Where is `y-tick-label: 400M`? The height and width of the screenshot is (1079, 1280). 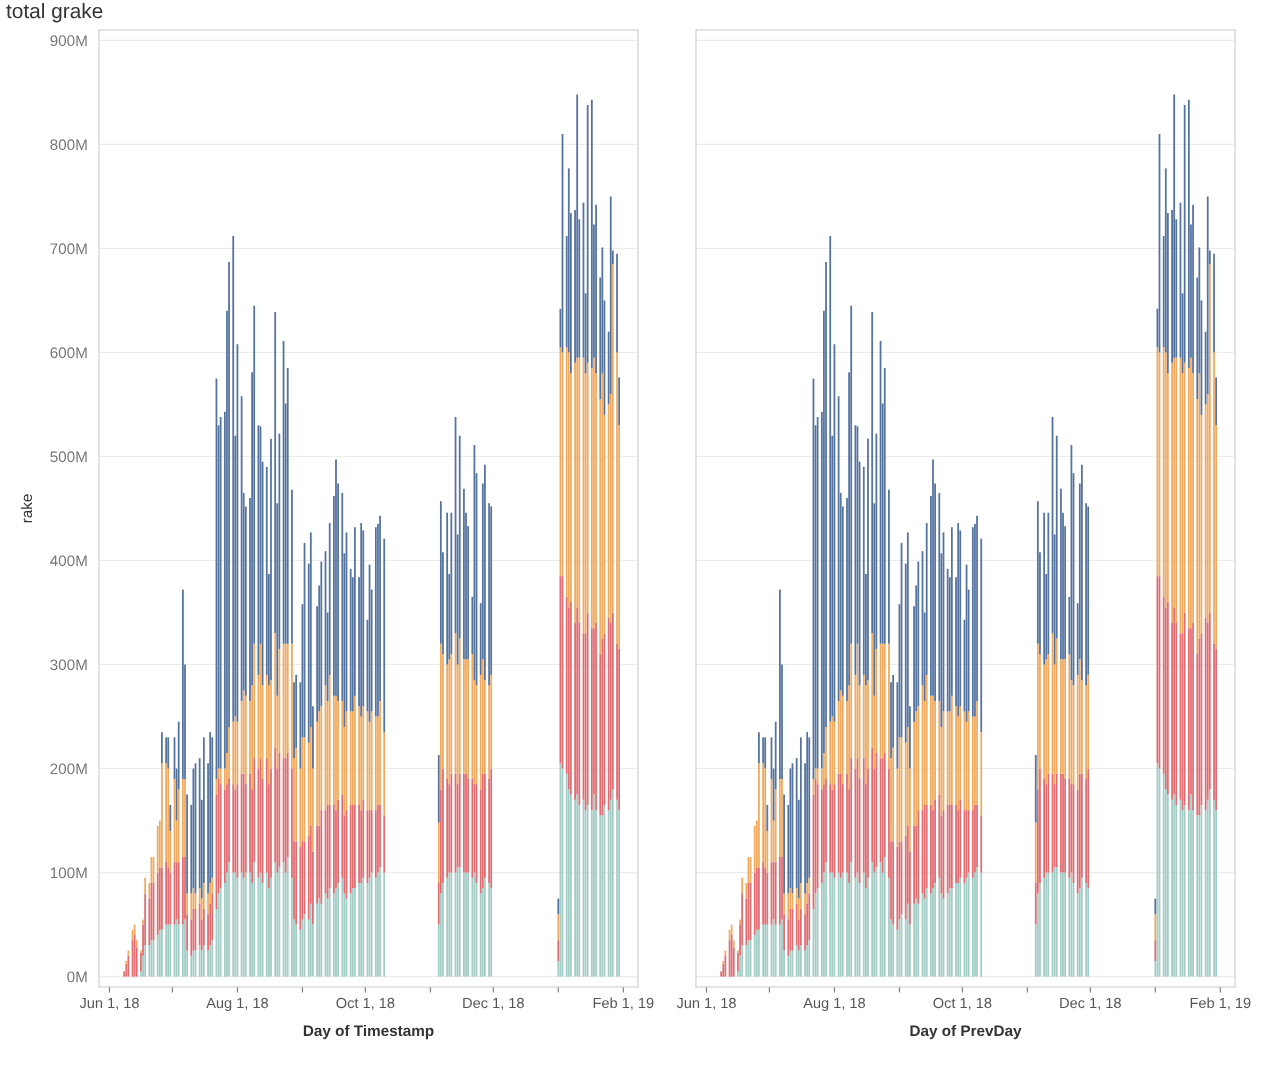 y-tick-label: 400M is located at coordinates (68, 561).